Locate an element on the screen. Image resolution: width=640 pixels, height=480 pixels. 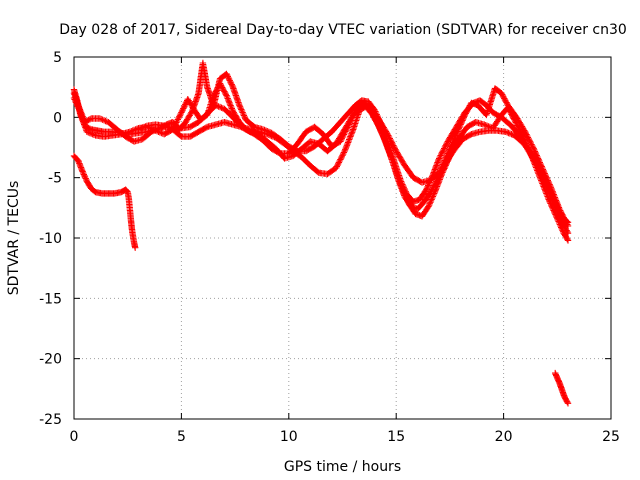
x-tick-label: 25 is located at coordinates (611, 437).